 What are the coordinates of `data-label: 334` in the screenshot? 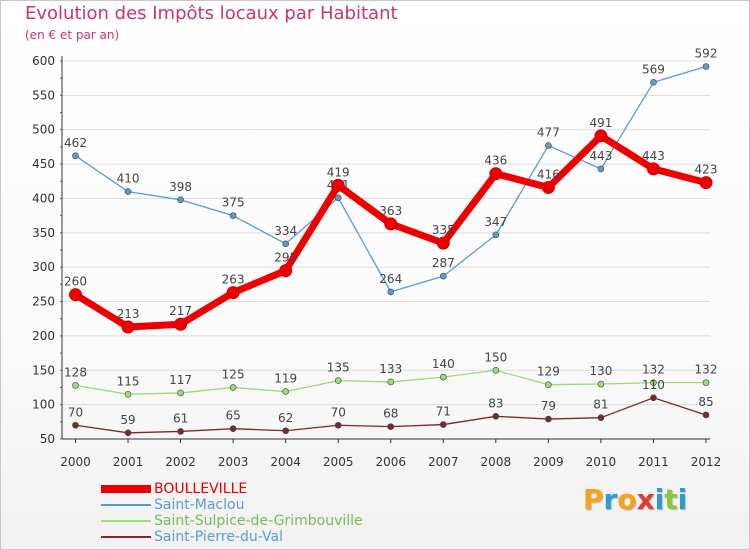 It's located at (285, 231).